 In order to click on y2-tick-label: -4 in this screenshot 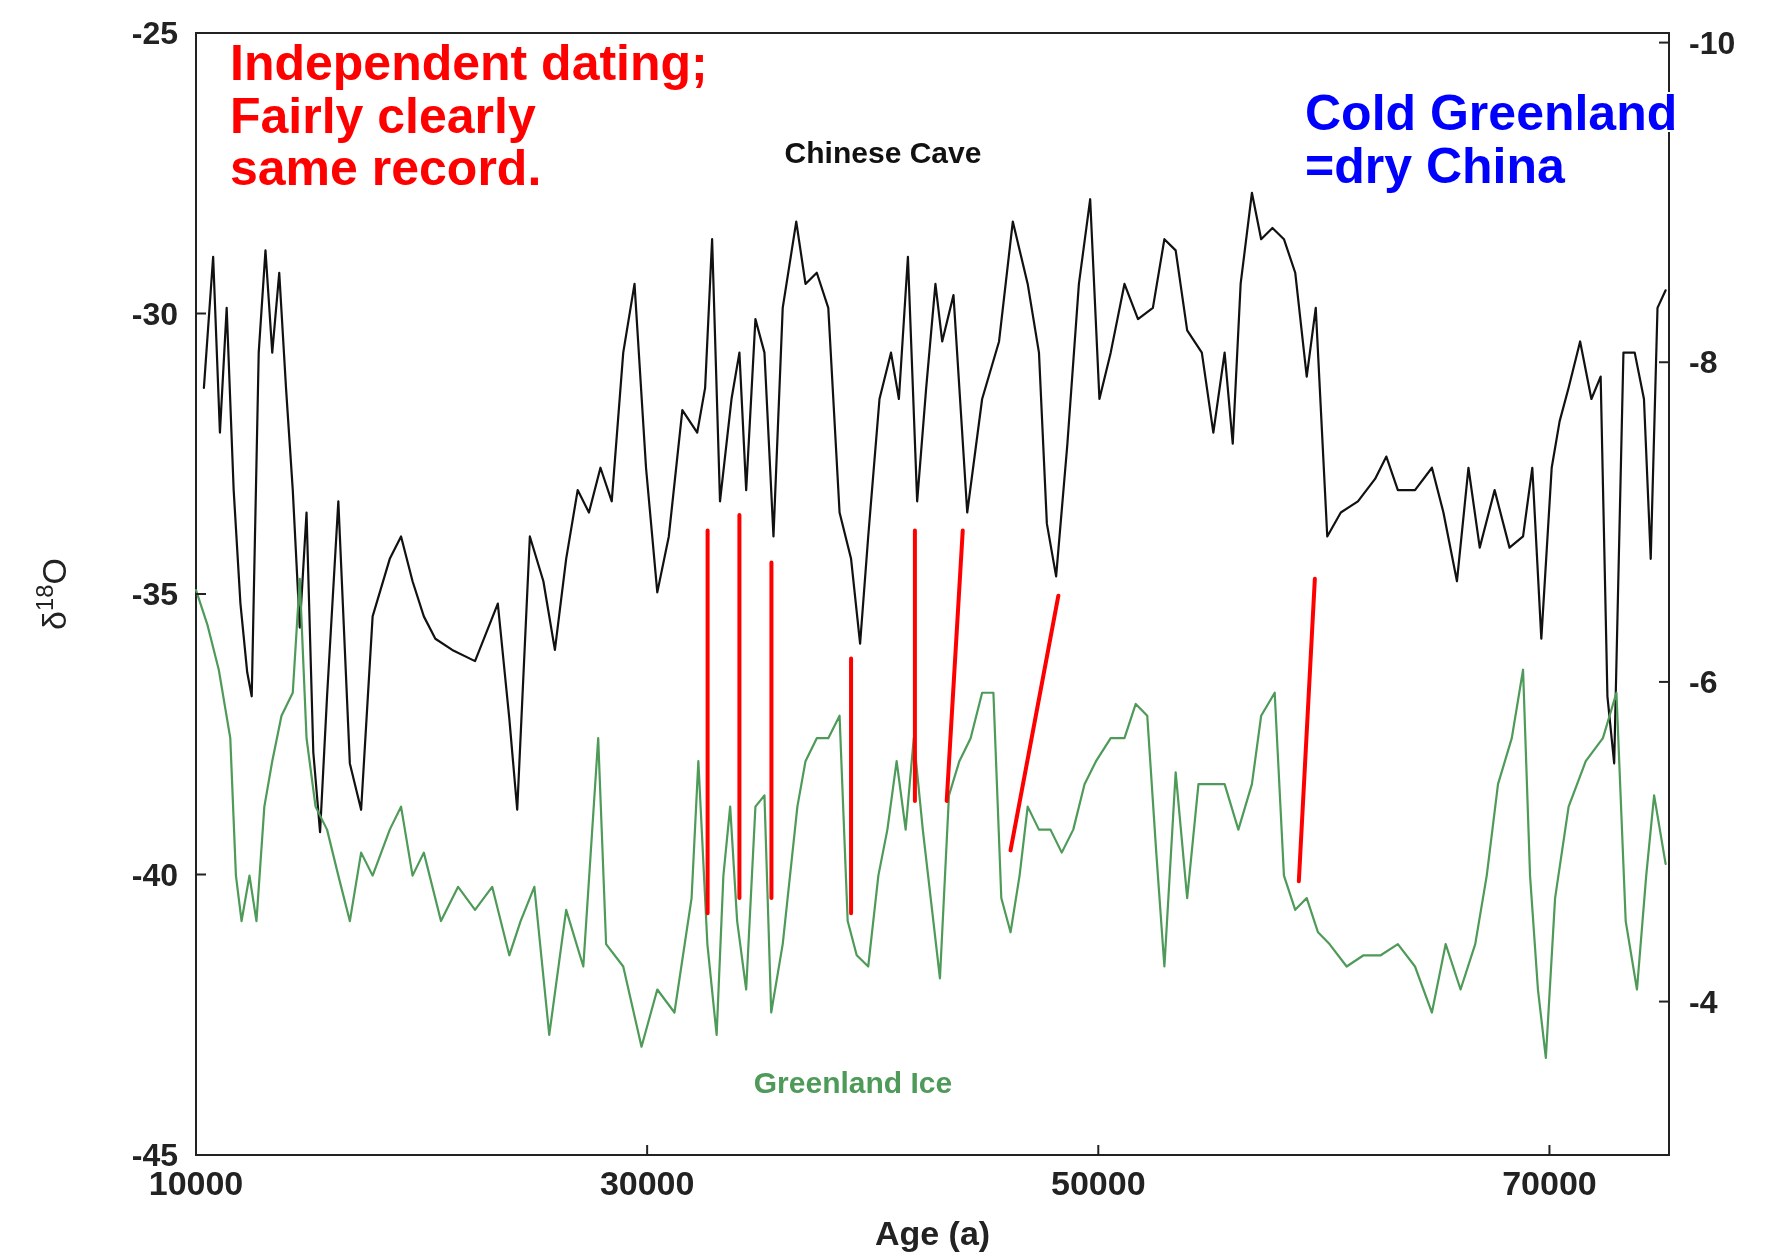, I will do `click(1703, 1001)`.